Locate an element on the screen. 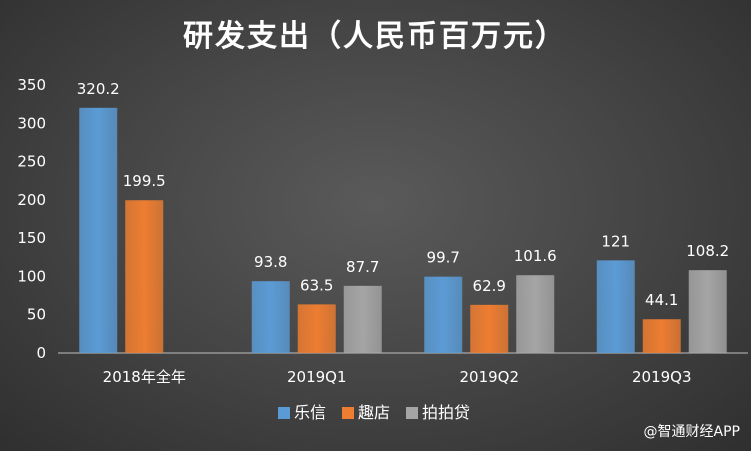 This screenshot has width=751, height=451. data-label: 121 is located at coordinates (615, 241).